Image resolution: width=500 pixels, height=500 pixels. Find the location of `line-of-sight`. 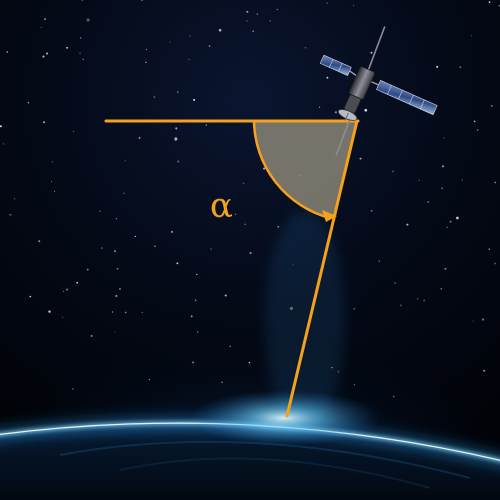

line-of-sight is located at coordinates (322, 268).